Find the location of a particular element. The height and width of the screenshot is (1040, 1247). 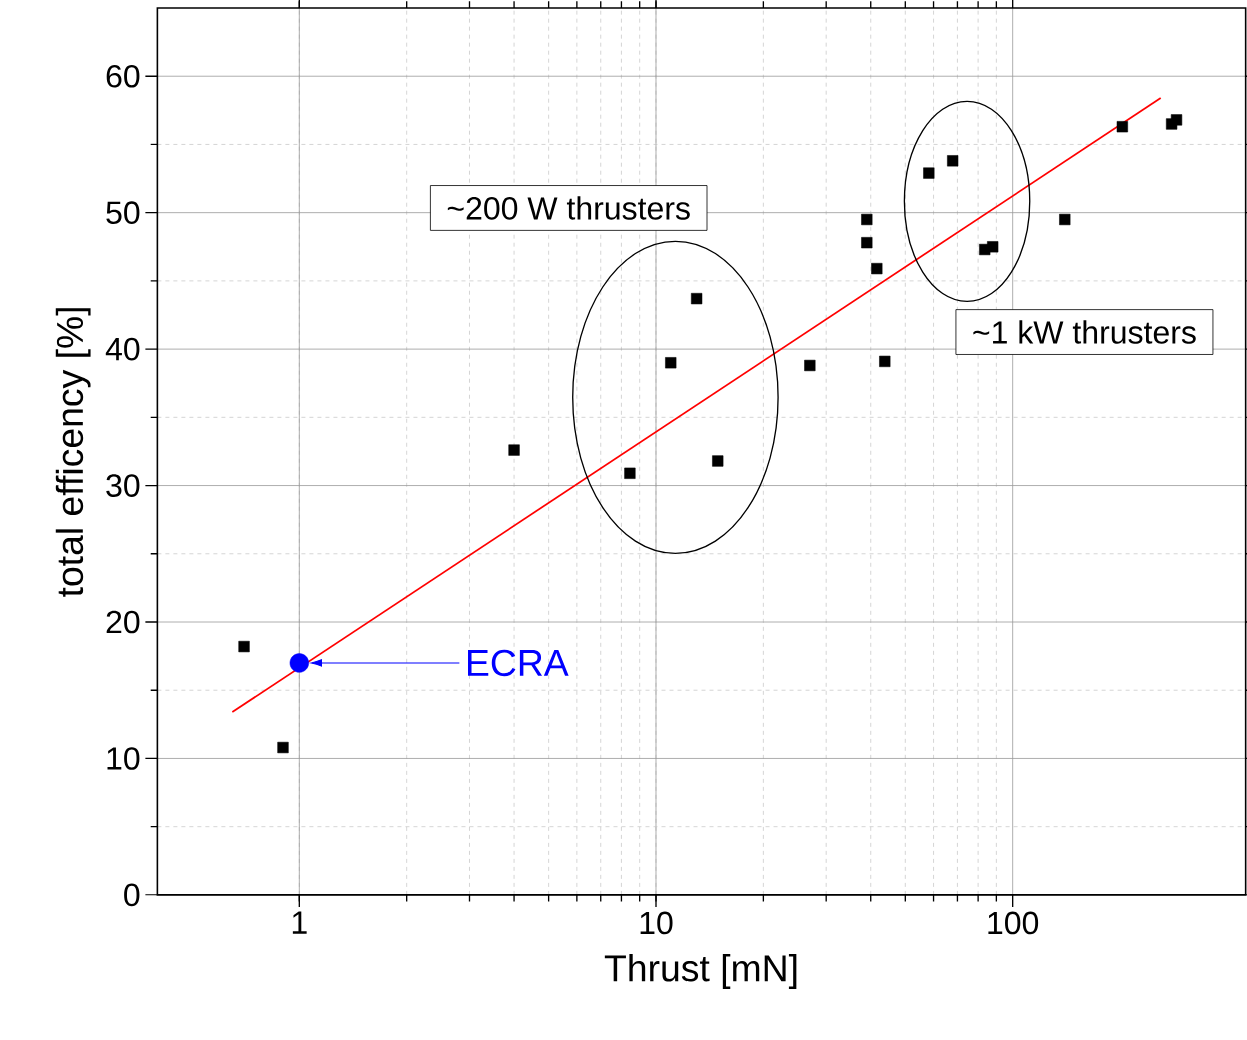

x-tick-label: 100 is located at coordinates (1013, 923).